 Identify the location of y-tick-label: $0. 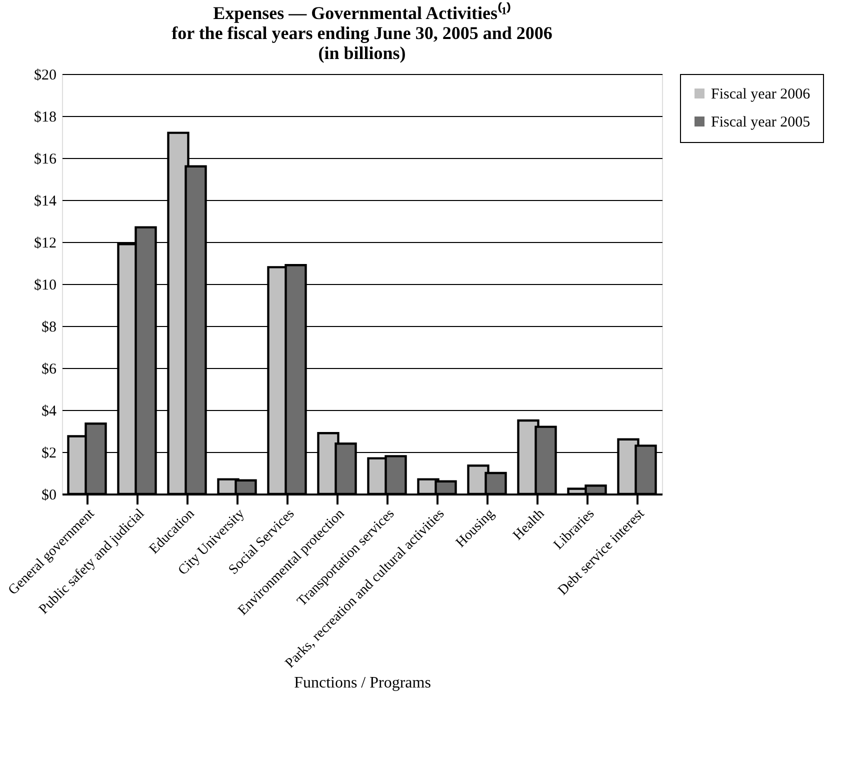
(49, 496).